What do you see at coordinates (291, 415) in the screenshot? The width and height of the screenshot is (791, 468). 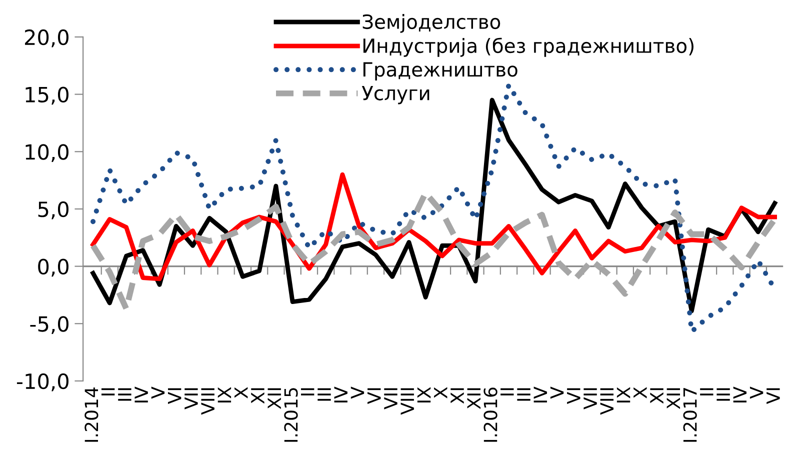 I see `x-tick-label: I.2015` at bounding box center [291, 415].